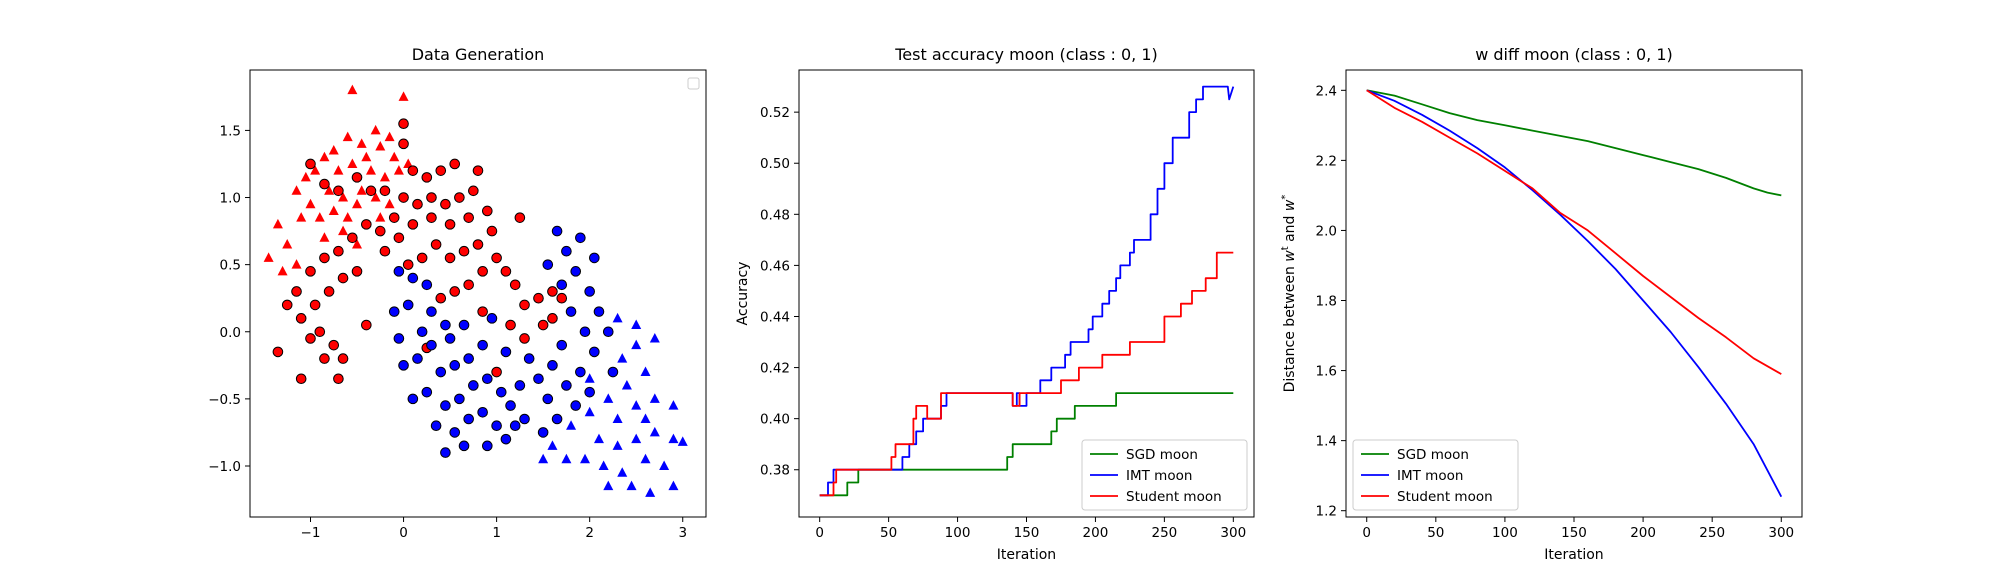 The height and width of the screenshot is (580, 2000). Describe the element at coordinates (1573, 555) in the screenshot. I see `x-axis-label: Iteration` at that location.